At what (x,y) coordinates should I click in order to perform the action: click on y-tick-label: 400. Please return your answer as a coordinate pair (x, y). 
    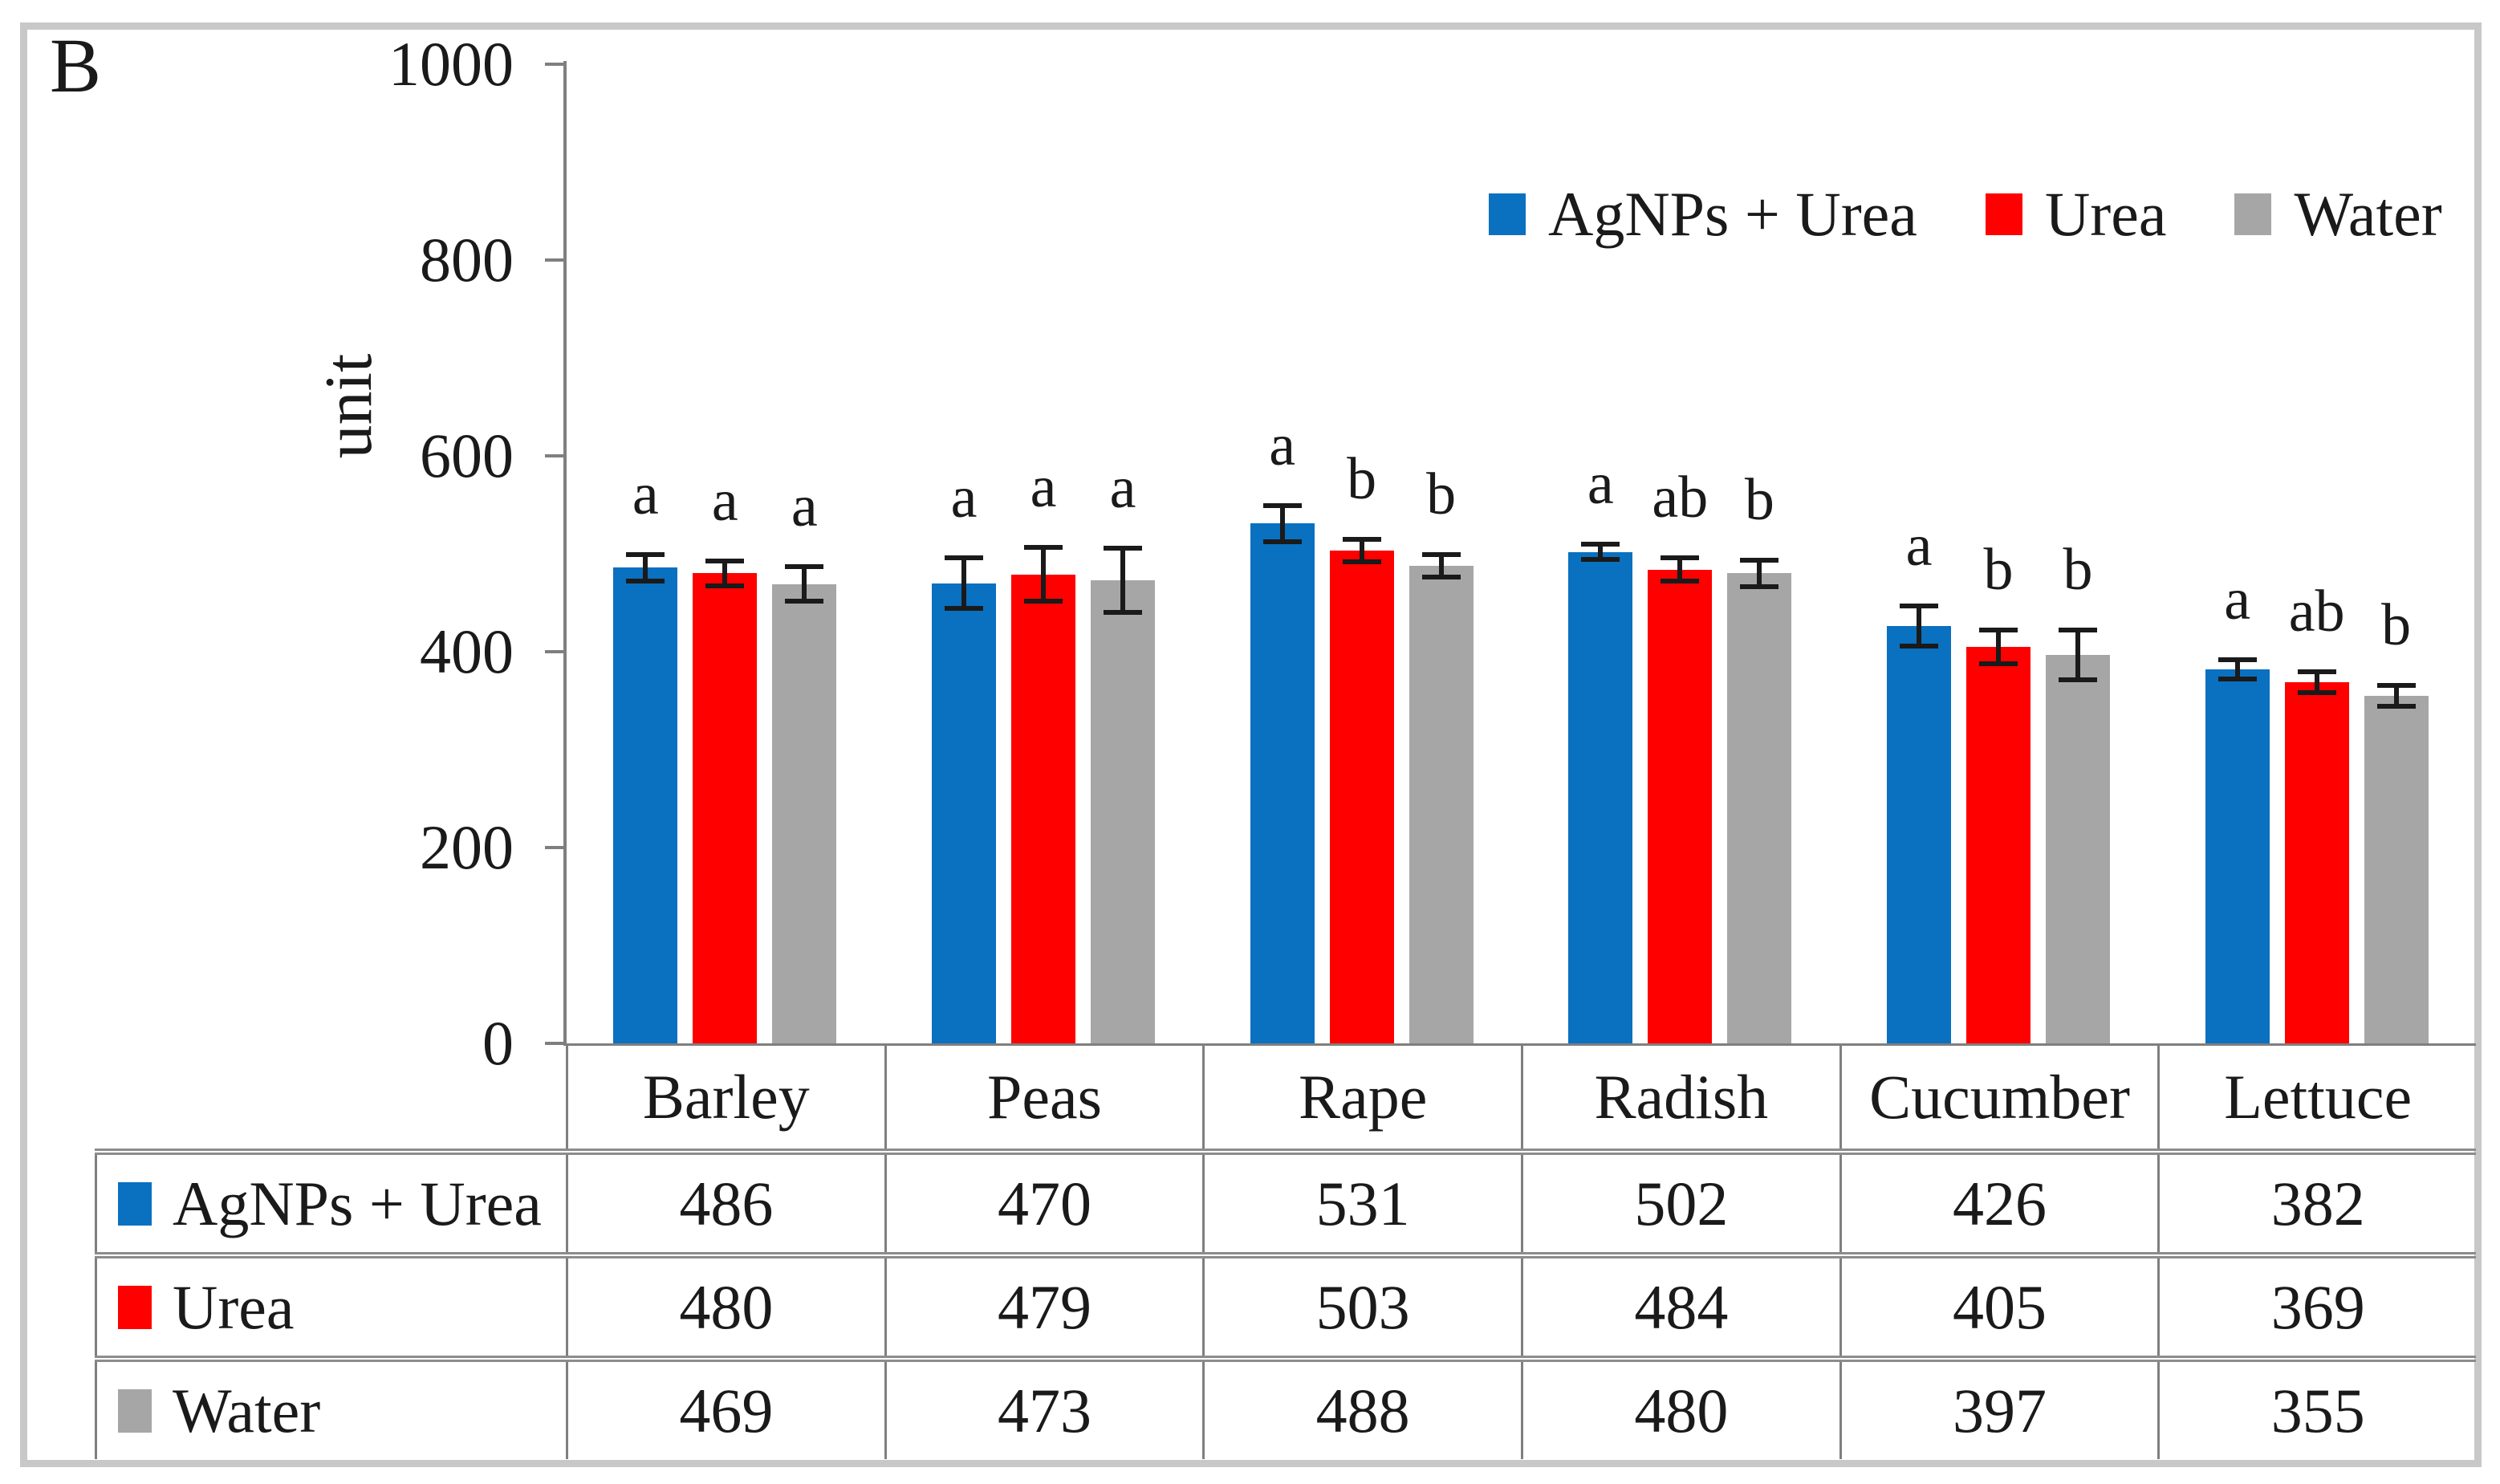
    Looking at the image, I should click on (467, 651).